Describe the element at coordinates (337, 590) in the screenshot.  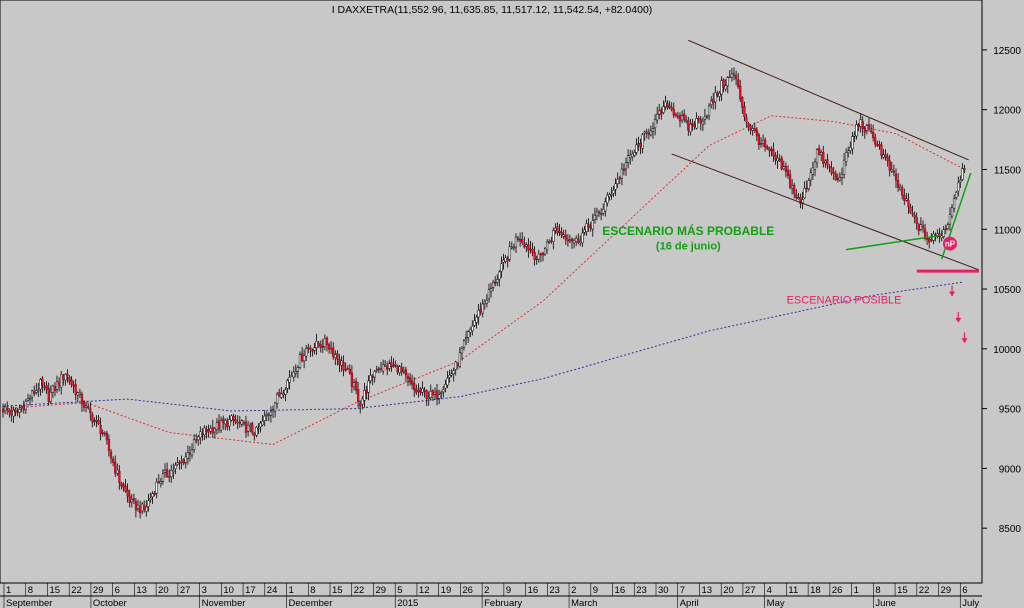
I see `x-tick-label: 15` at that location.